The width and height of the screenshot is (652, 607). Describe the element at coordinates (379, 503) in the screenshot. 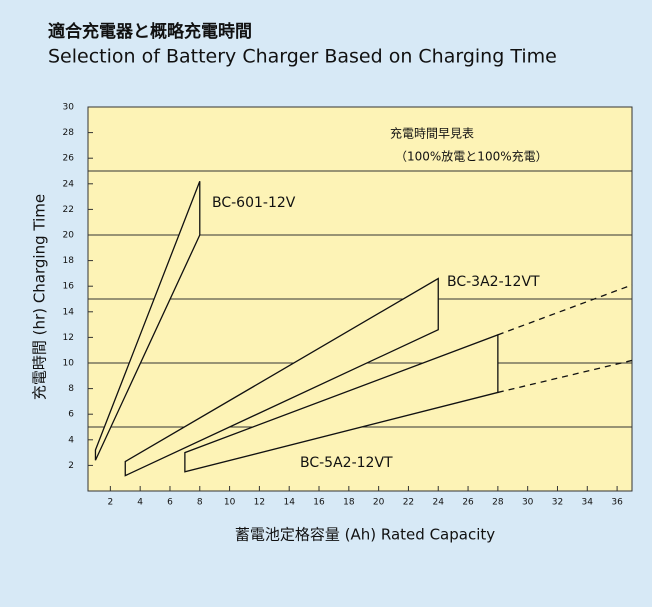

I see `x-tick-label: 20` at that location.